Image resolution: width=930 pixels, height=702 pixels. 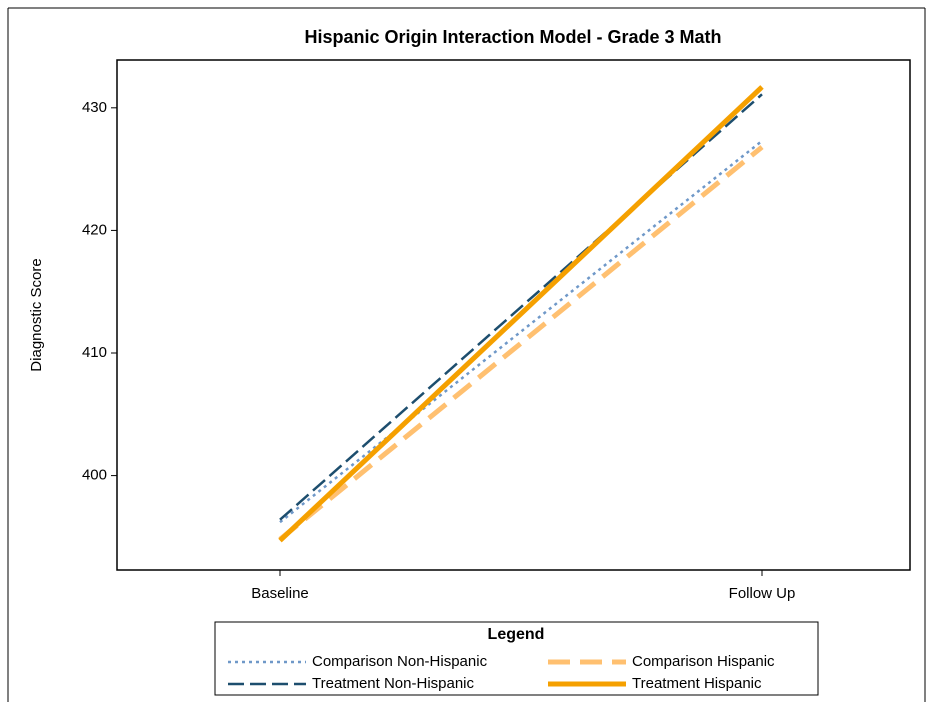 What do you see at coordinates (36, 314) in the screenshot?
I see `y-axis-label: Diagnostic Score` at bounding box center [36, 314].